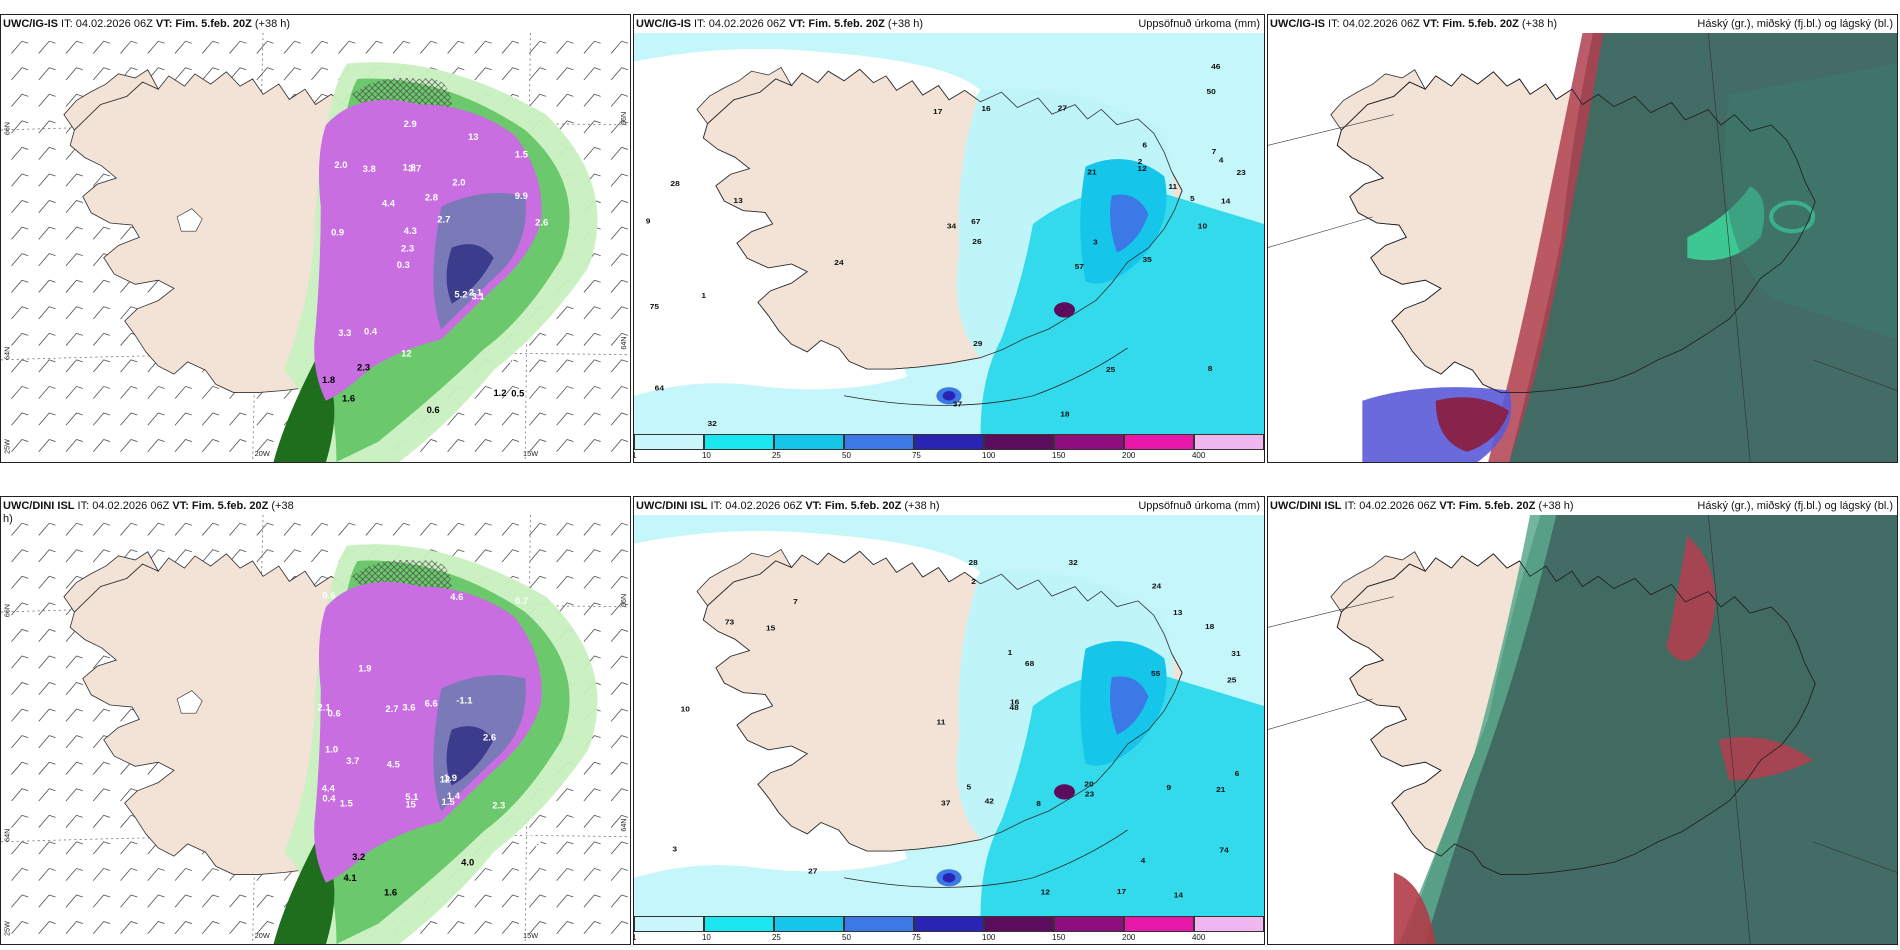 The height and width of the screenshot is (950, 1900). I want to click on legend-tick-label: 150, so click(1059, 455).